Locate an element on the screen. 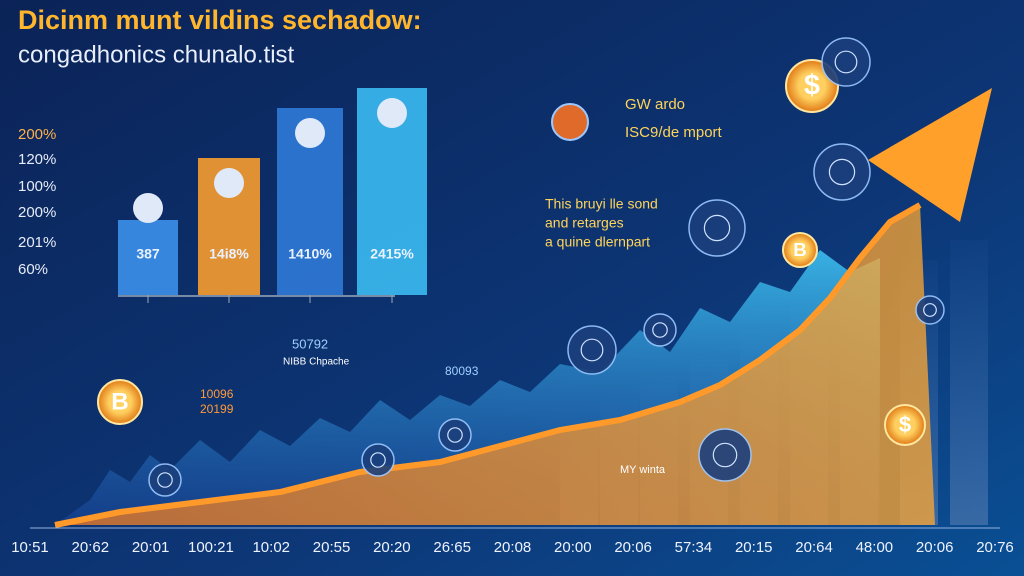  time-label: 20:62 is located at coordinates (91, 547).